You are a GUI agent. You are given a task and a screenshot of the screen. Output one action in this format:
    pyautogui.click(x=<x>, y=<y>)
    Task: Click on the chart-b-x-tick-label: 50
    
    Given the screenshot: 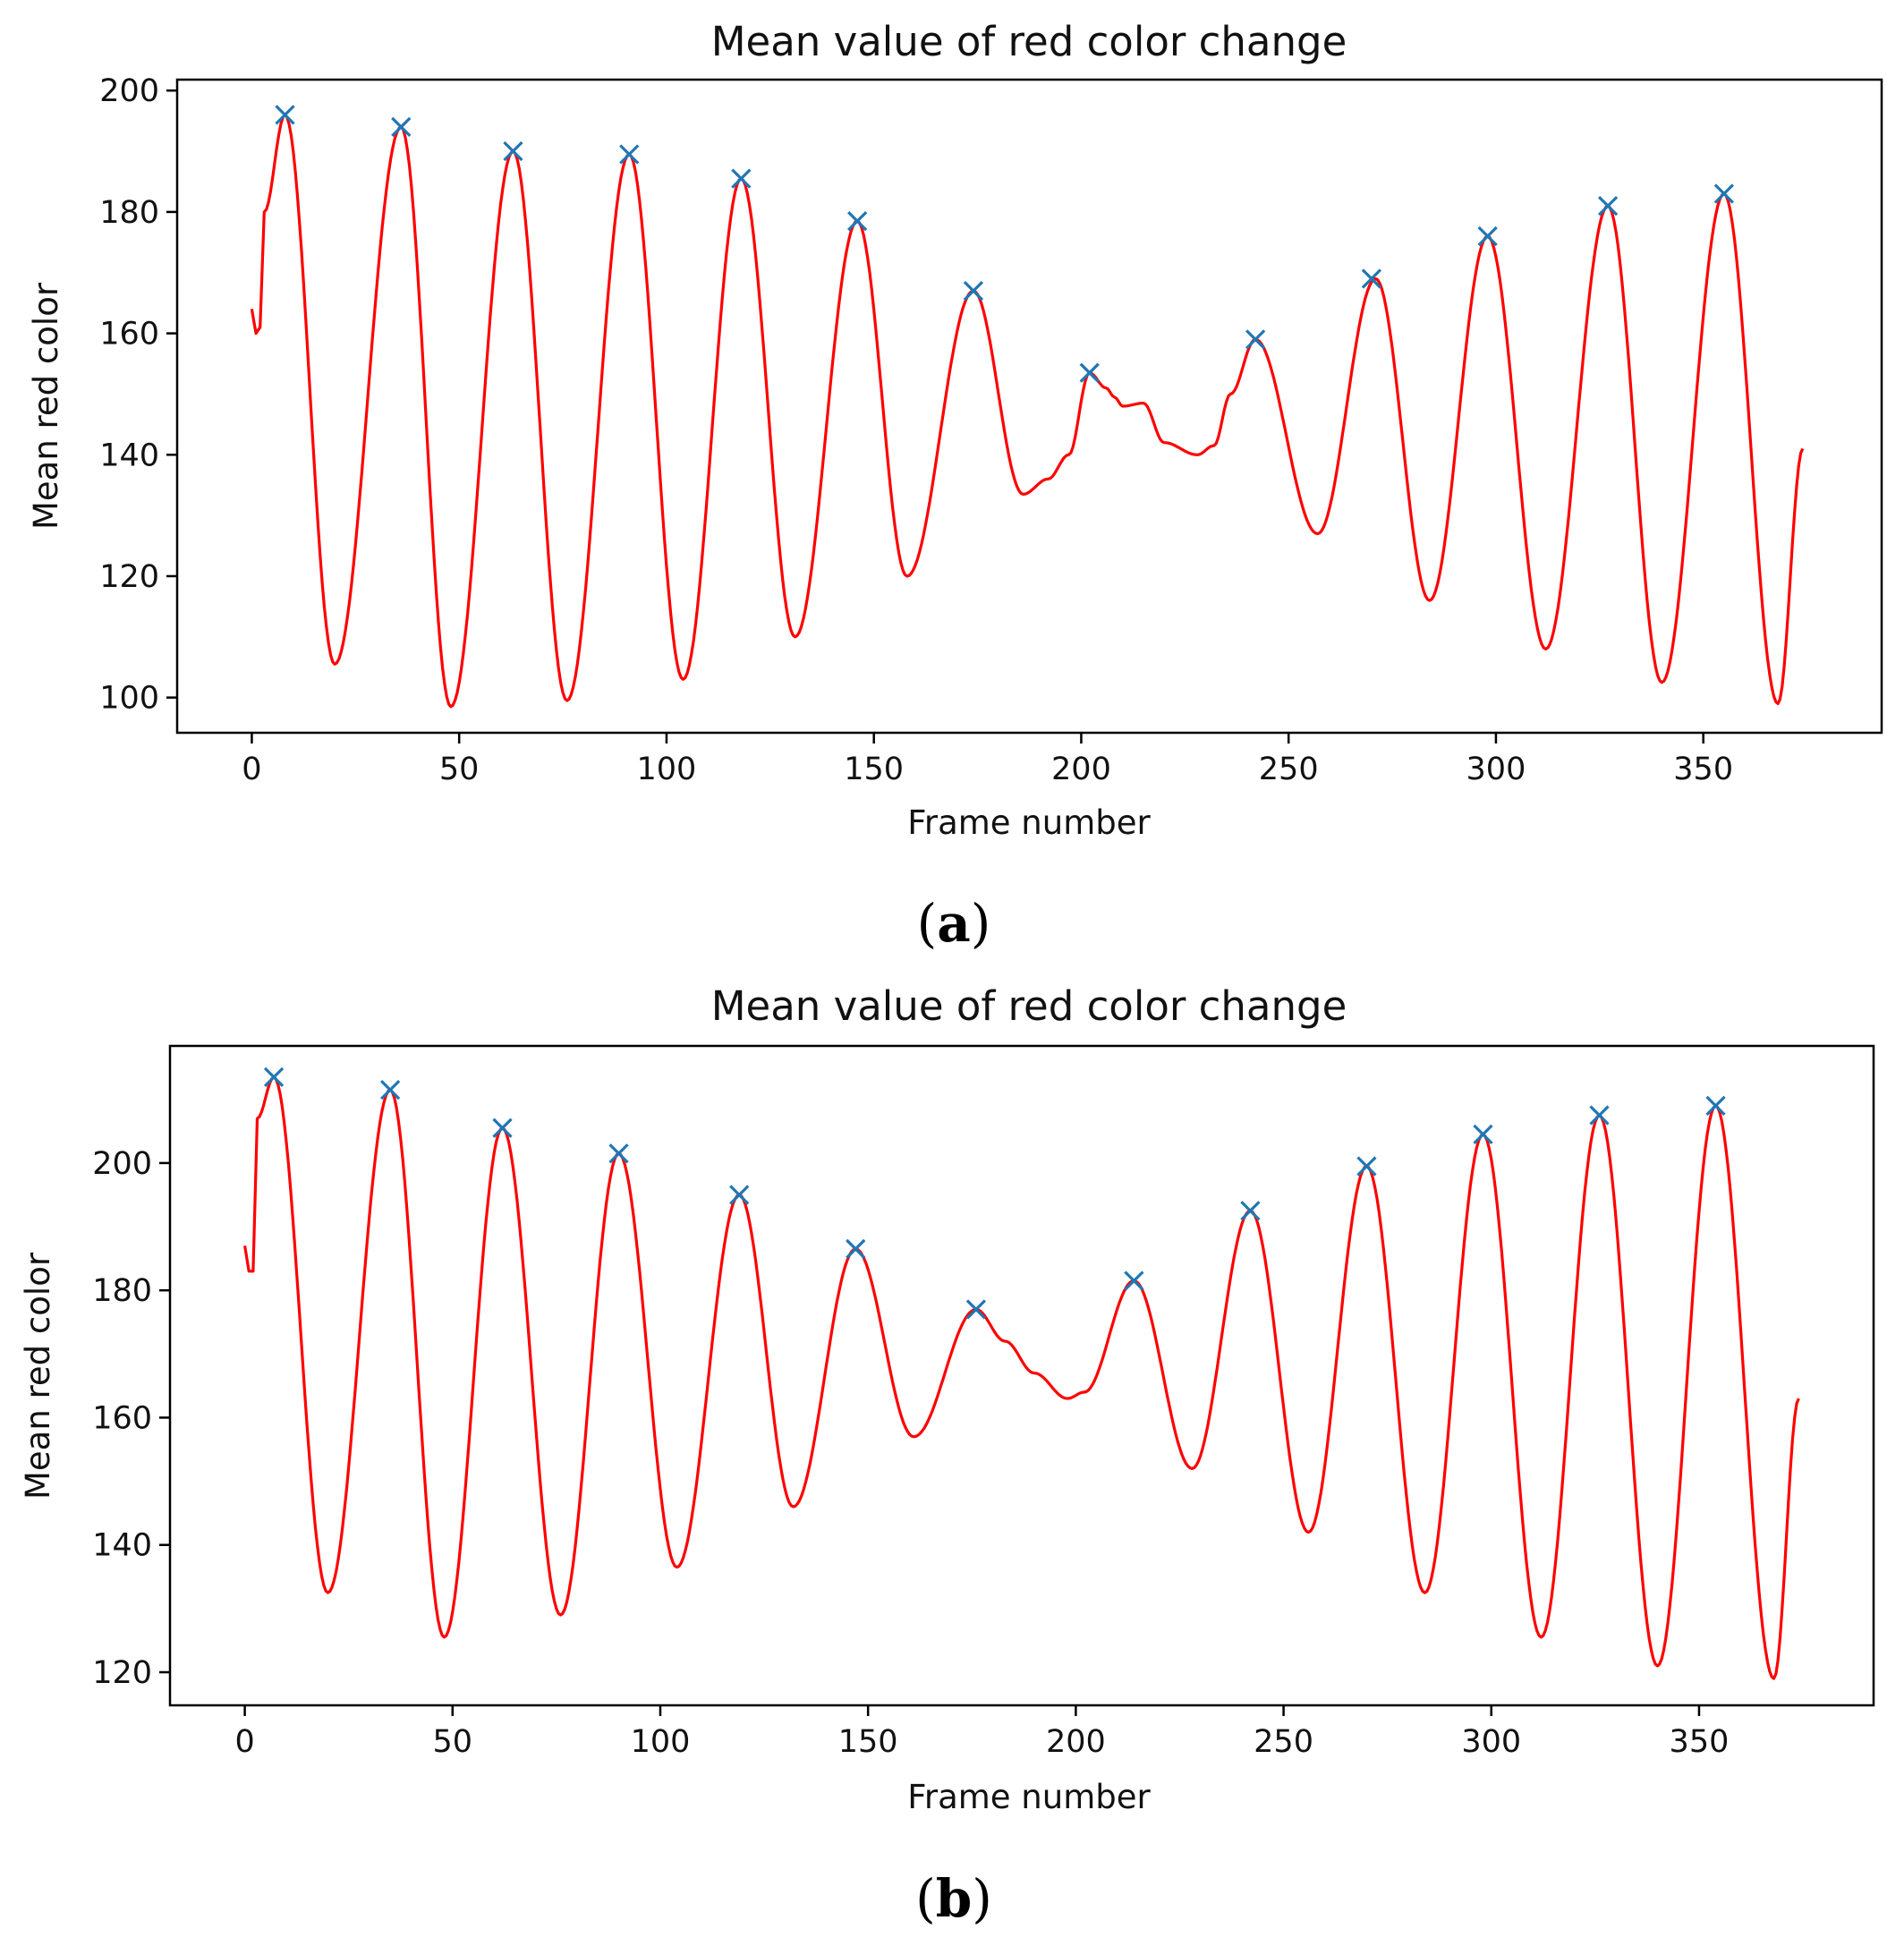 What is the action you would take?
    pyautogui.click(x=453, y=1742)
    